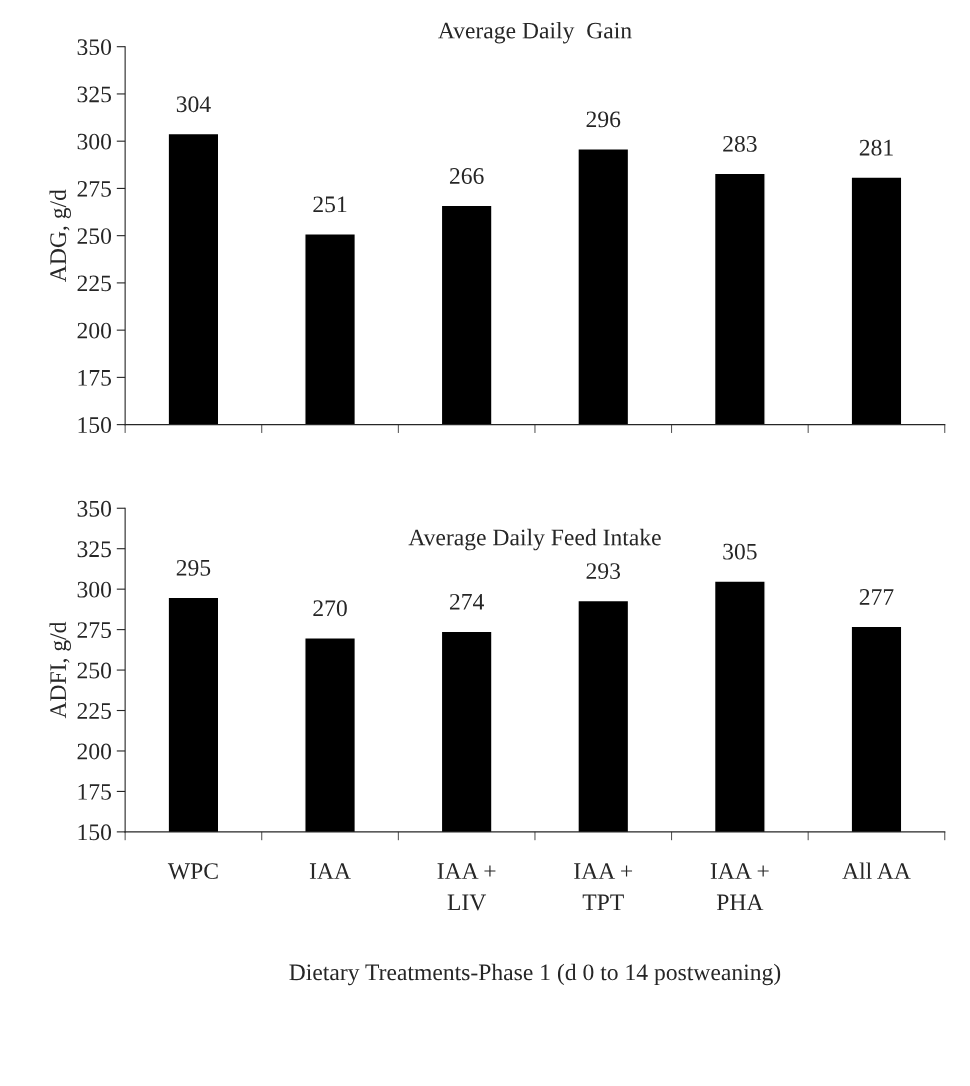  What do you see at coordinates (330, 608) in the screenshot?
I see `data-label: 270` at bounding box center [330, 608].